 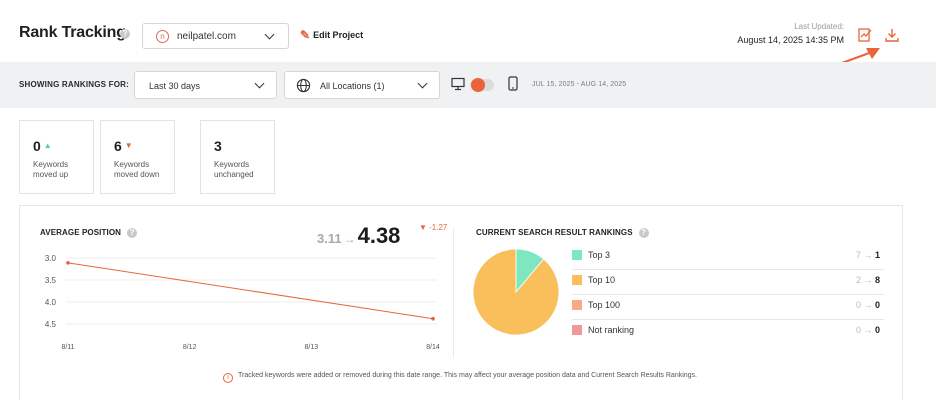 What do you see at coordinates (51, 302) in the screenshot?
I see `y-tick-label: 4.0` at bounding box center [51, 302].